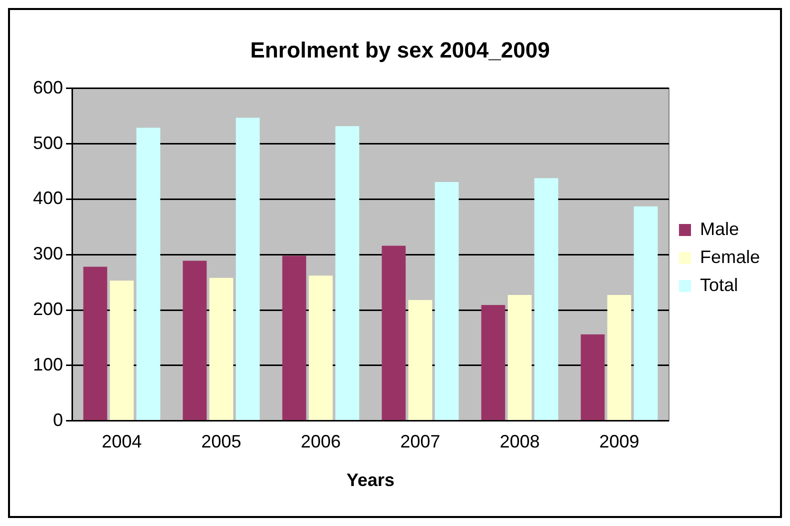 Image resolution: width=790 pixels, height=526 pixels. I want to click on legend-label: Male, so click(719, 228).